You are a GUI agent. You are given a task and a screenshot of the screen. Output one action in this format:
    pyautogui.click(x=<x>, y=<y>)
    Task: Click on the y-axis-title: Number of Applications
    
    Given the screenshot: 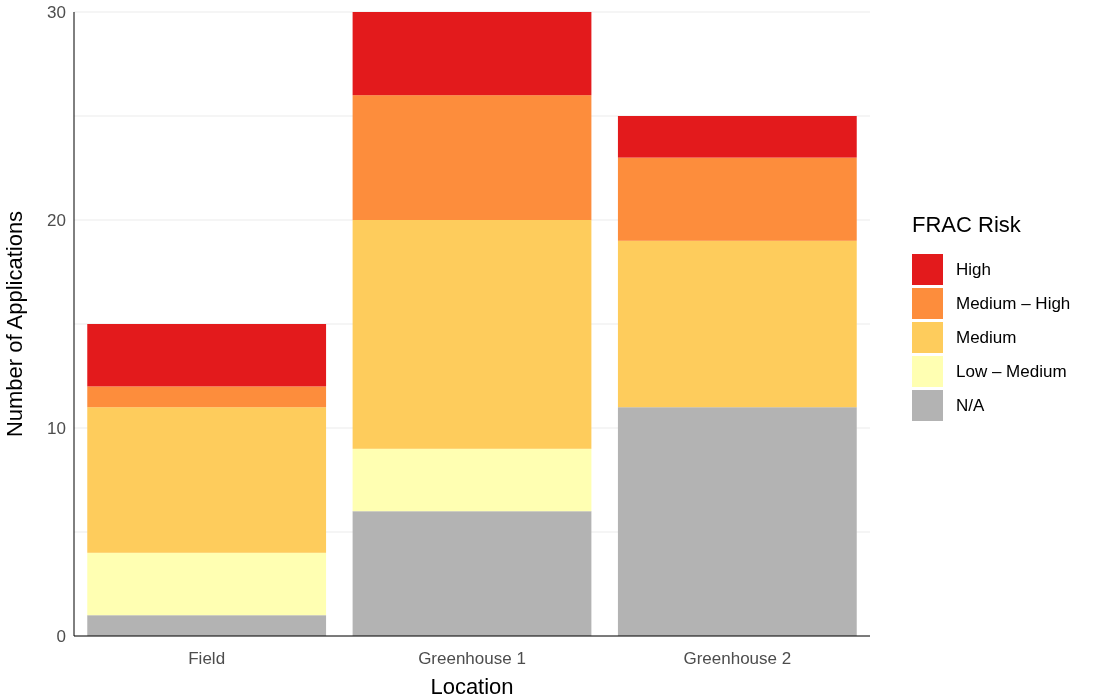 What is the action you would take?
    pyautogui.click(x=14, y=324)
    